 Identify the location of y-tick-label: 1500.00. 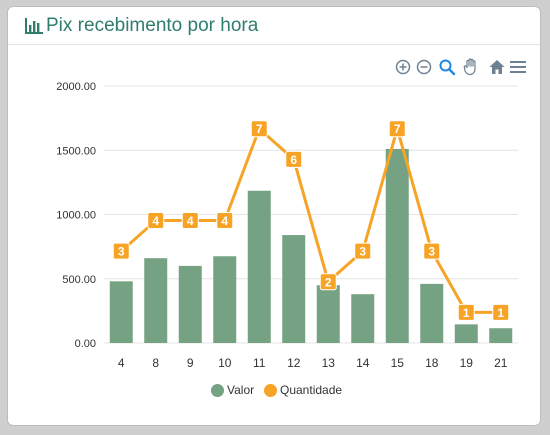
(76, 151).